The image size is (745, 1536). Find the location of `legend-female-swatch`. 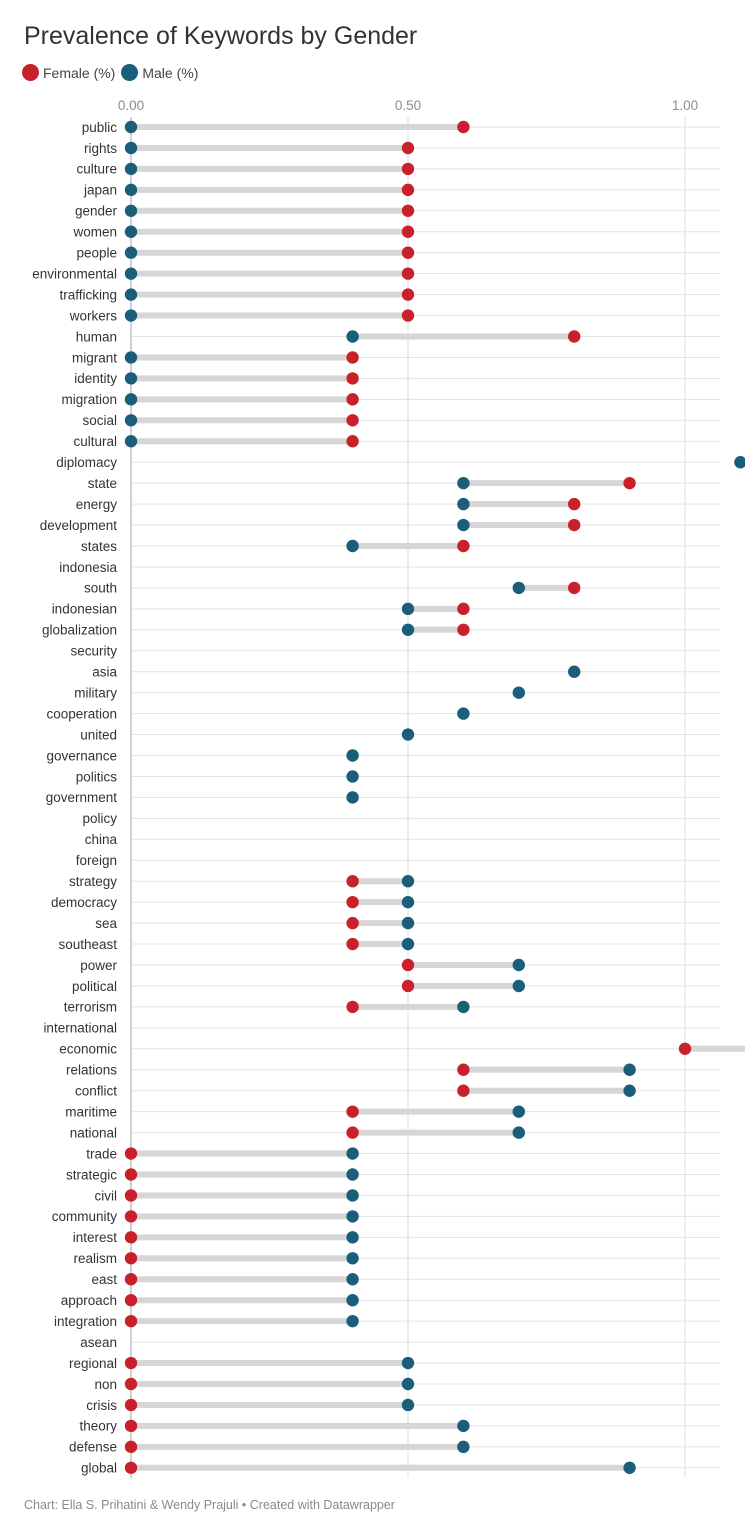

legend-female-swatch is located at coordinates (30, 72).